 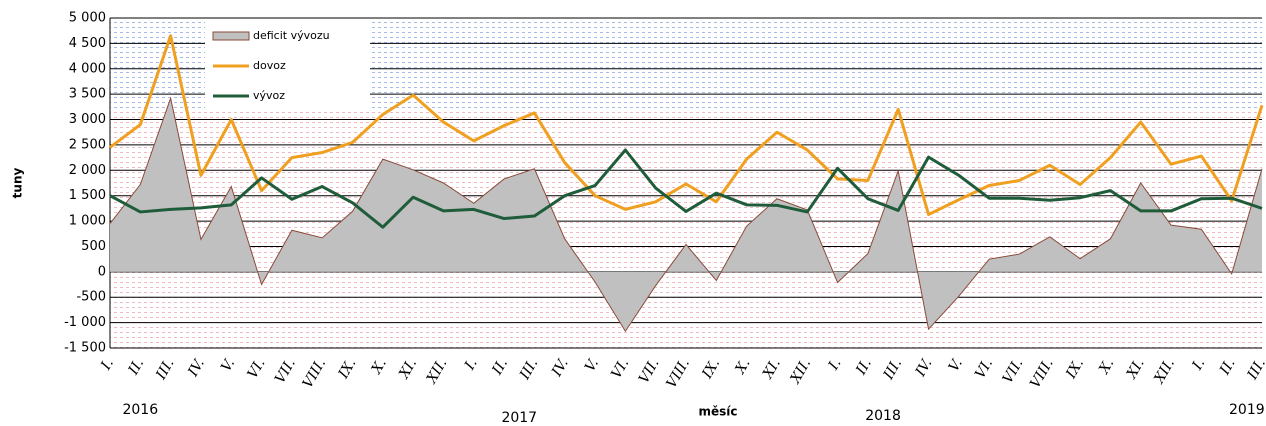 I want to click on y-tick-label: 0, so click(x=102, y=271).